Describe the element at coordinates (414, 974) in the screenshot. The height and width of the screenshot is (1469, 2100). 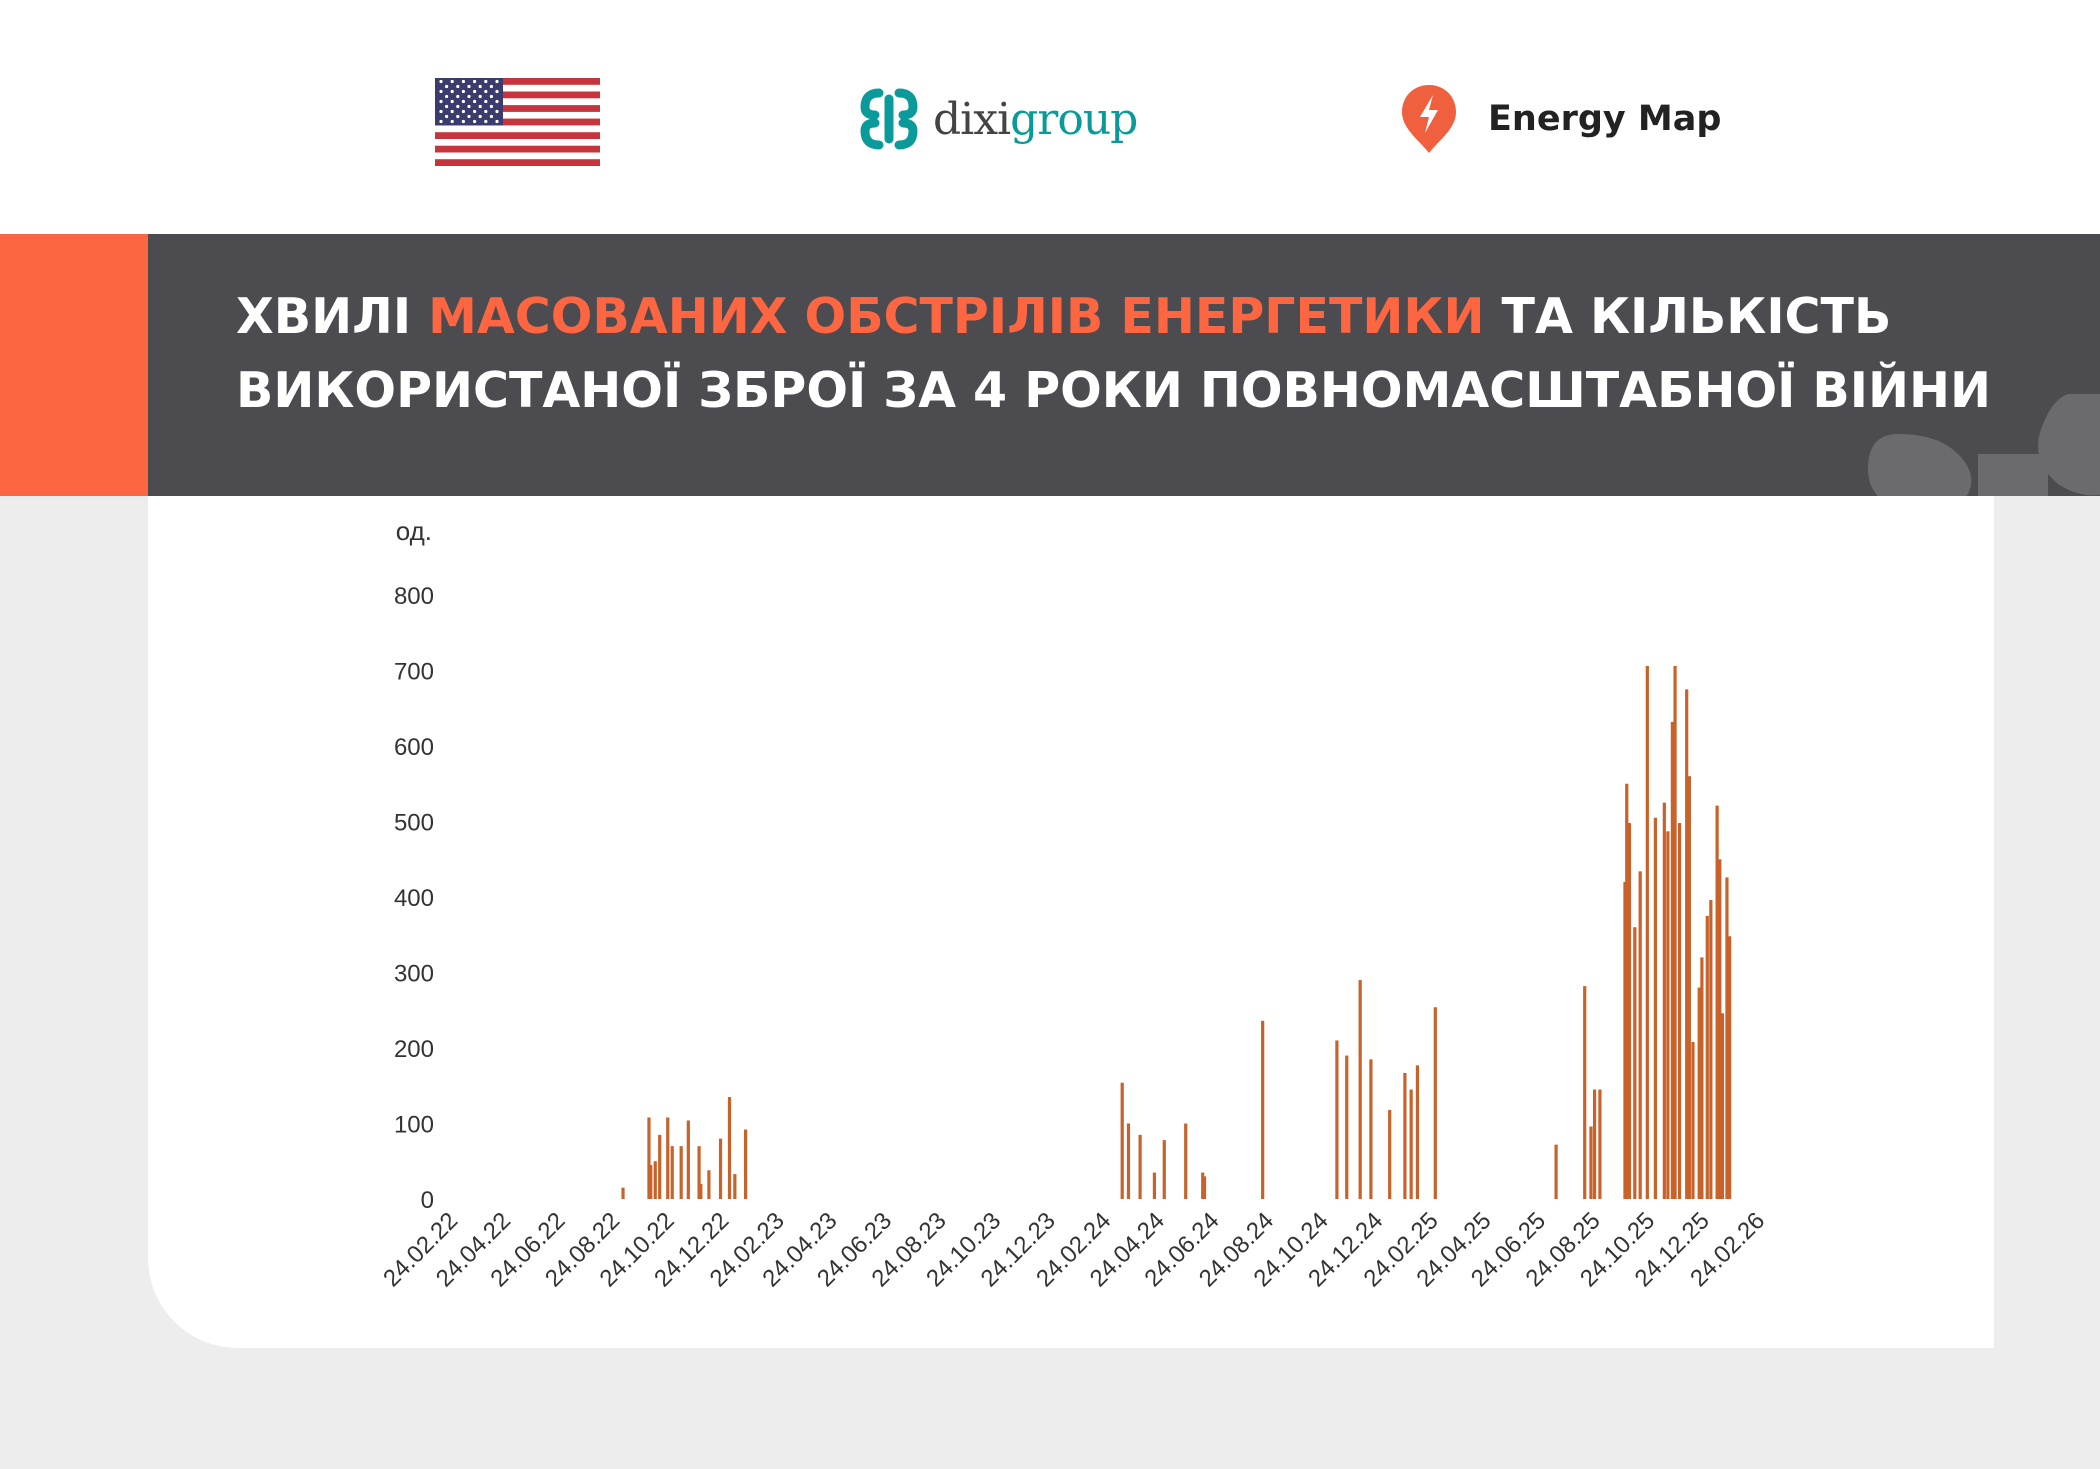
I see `y-tick-label: 300` at that location.